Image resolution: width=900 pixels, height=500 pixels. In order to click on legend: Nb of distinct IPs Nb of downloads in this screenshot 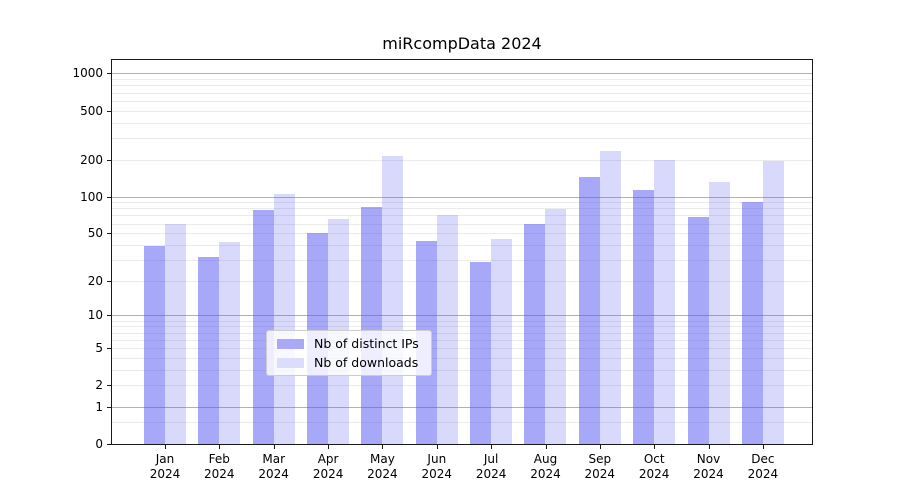, I will do `click(349, 353)`.